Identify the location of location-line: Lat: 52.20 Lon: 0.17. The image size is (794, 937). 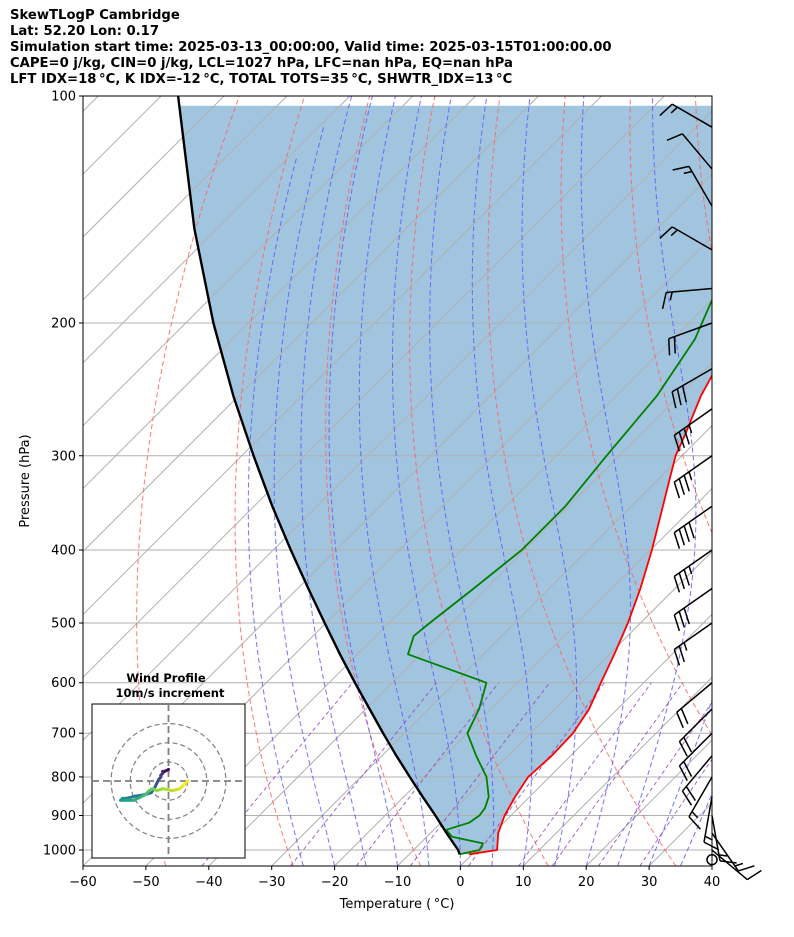
(85, 31).